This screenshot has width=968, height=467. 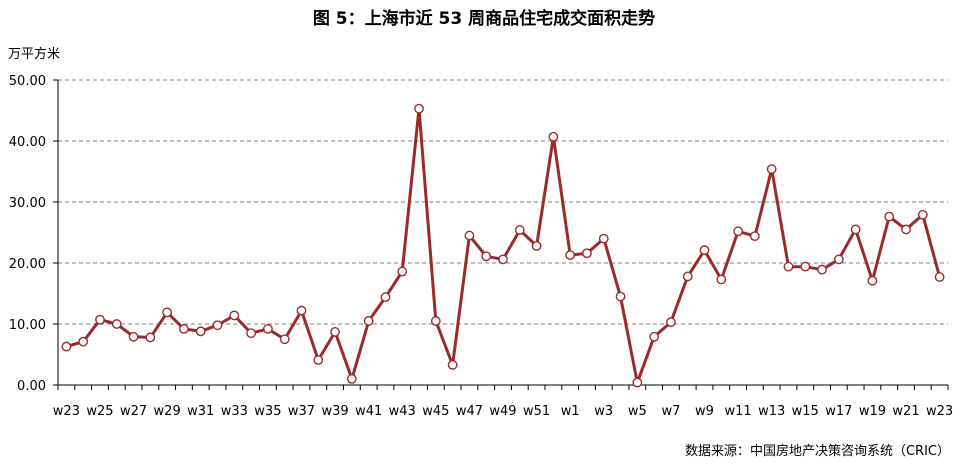 I want to click on x-tick-label: w21, so click(x=905, y=411).